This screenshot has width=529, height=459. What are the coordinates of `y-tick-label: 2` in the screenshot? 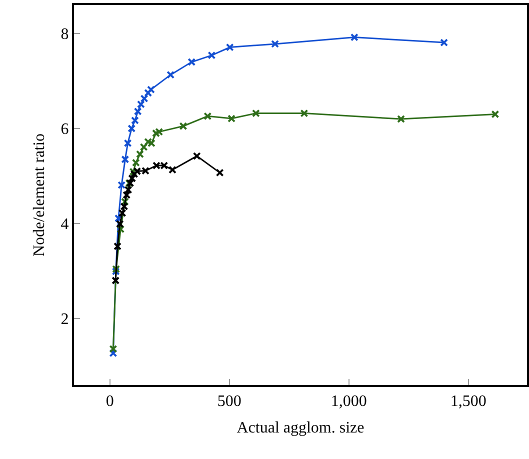 It's located at (64, 319).